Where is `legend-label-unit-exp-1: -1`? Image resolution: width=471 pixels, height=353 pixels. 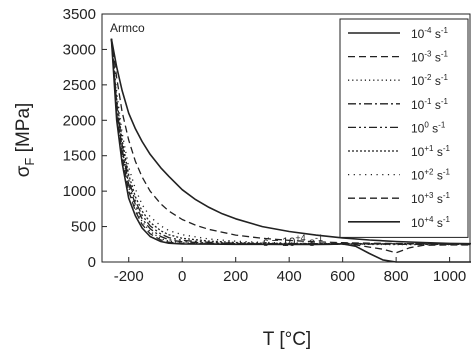
legend-label-unit-exp-1: -1 is located at coordinates (445, 54).